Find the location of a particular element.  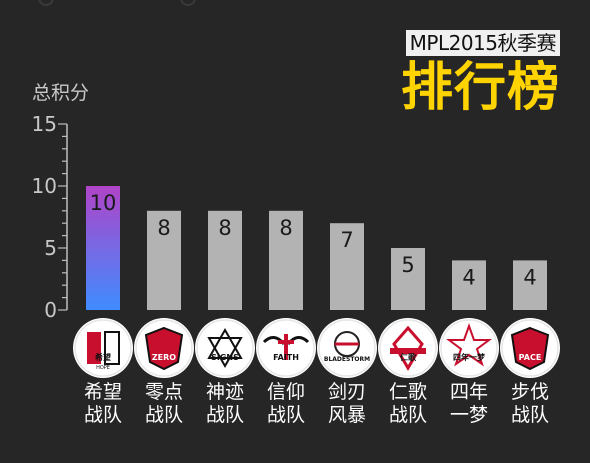

chart-subtitle: MPL2015秋季赛 is located at coordinates (482, 43).